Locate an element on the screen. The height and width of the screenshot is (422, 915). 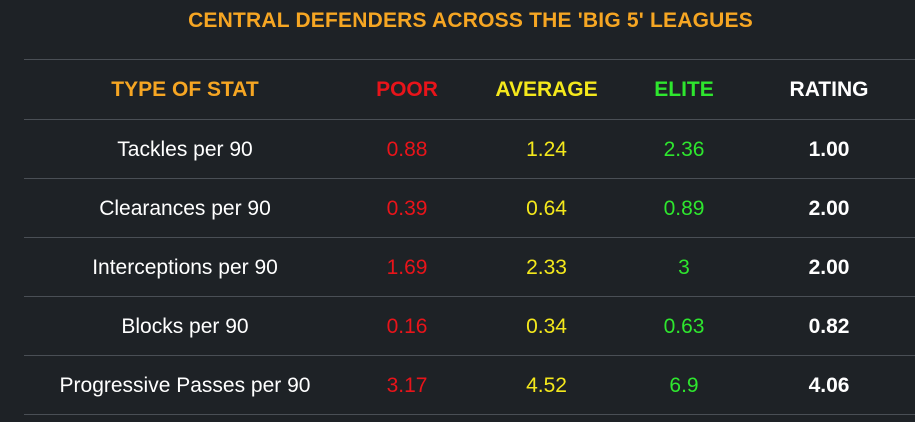
average-value: 1.24 is located at coordinates (546, 149).